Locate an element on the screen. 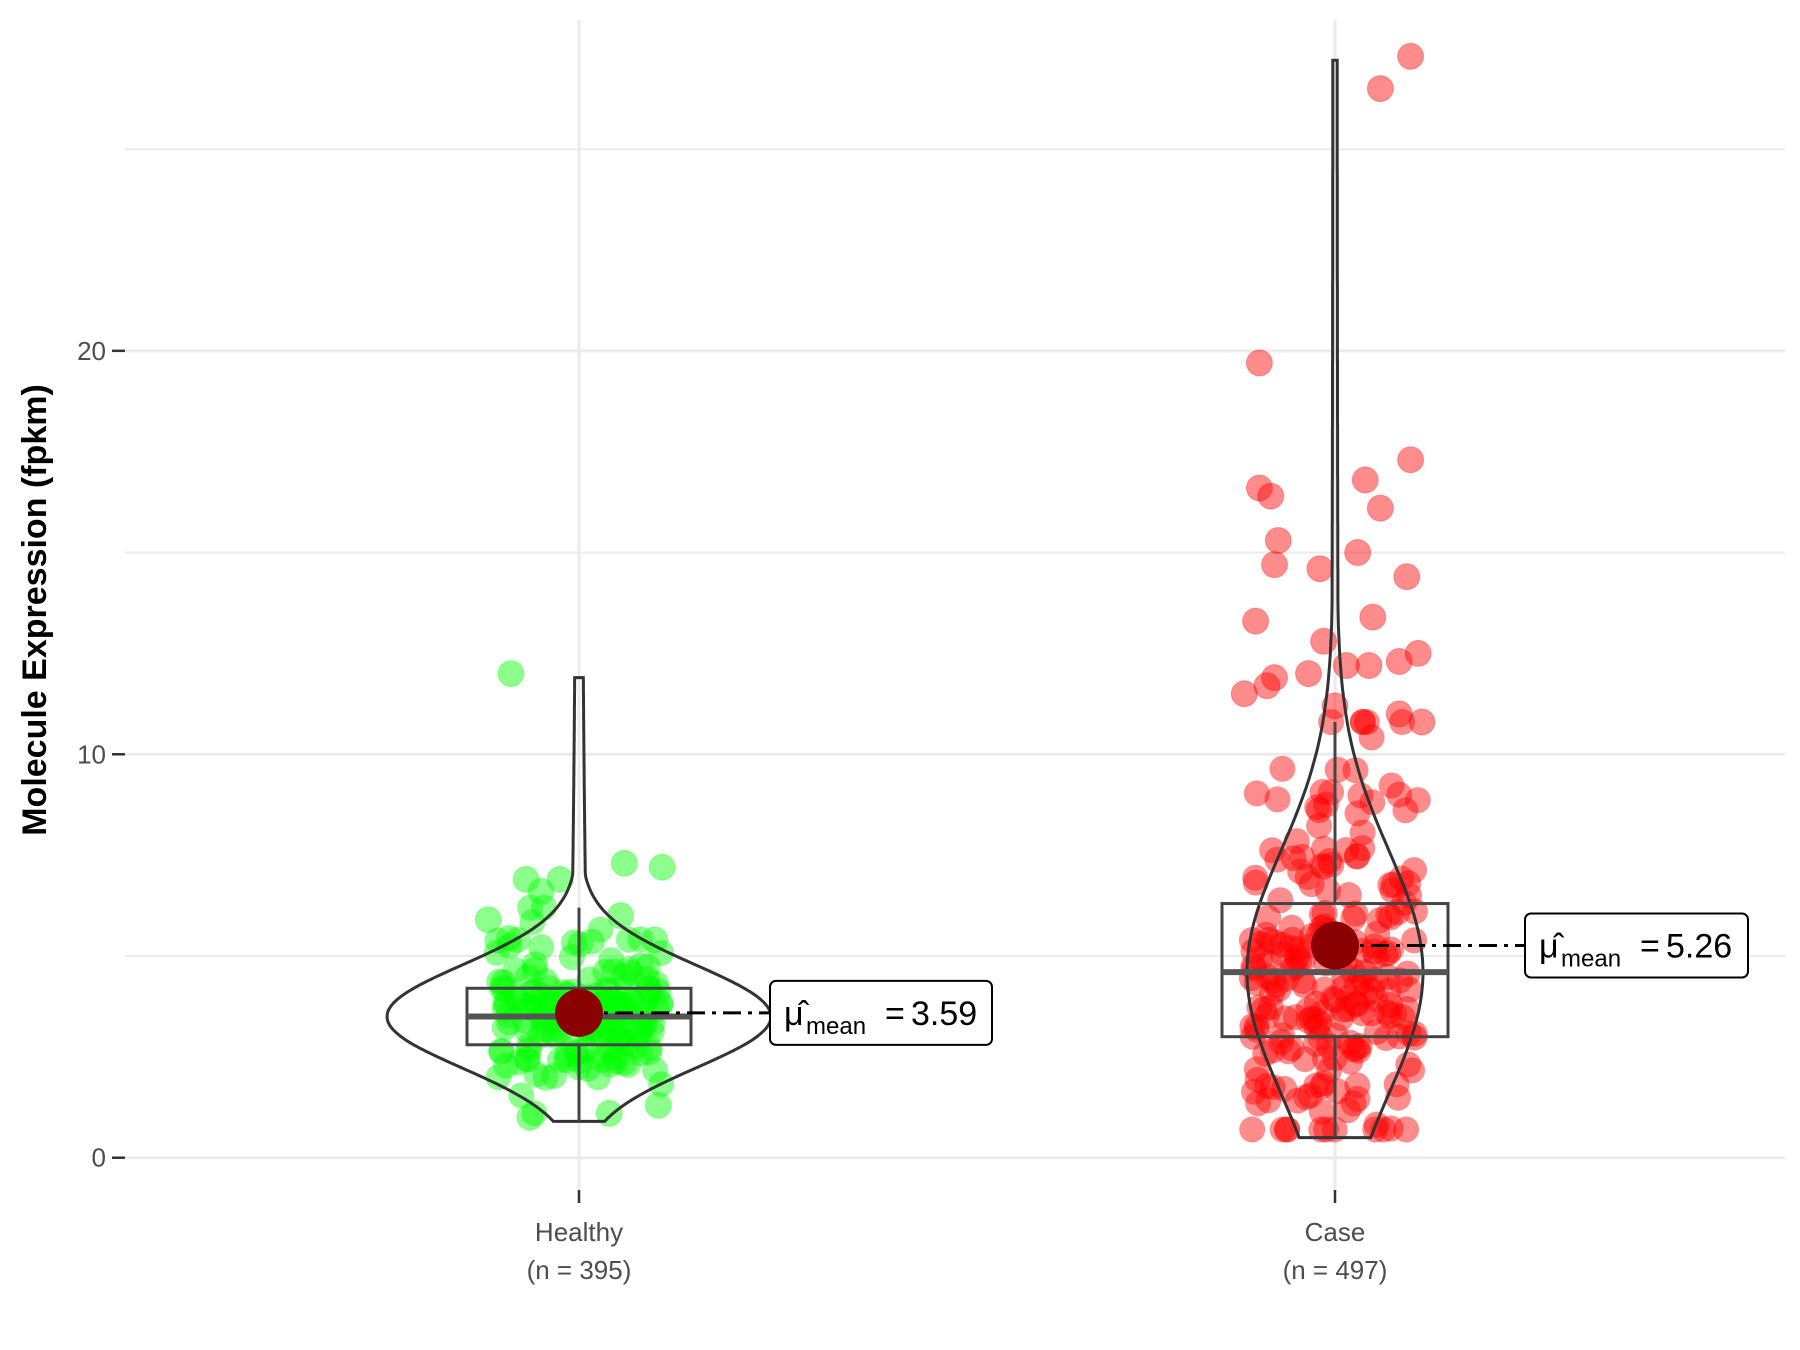 Image resolution: width=1800 pixels, height=1350 pixels. mean-point is located at coordinates (579, 1012).